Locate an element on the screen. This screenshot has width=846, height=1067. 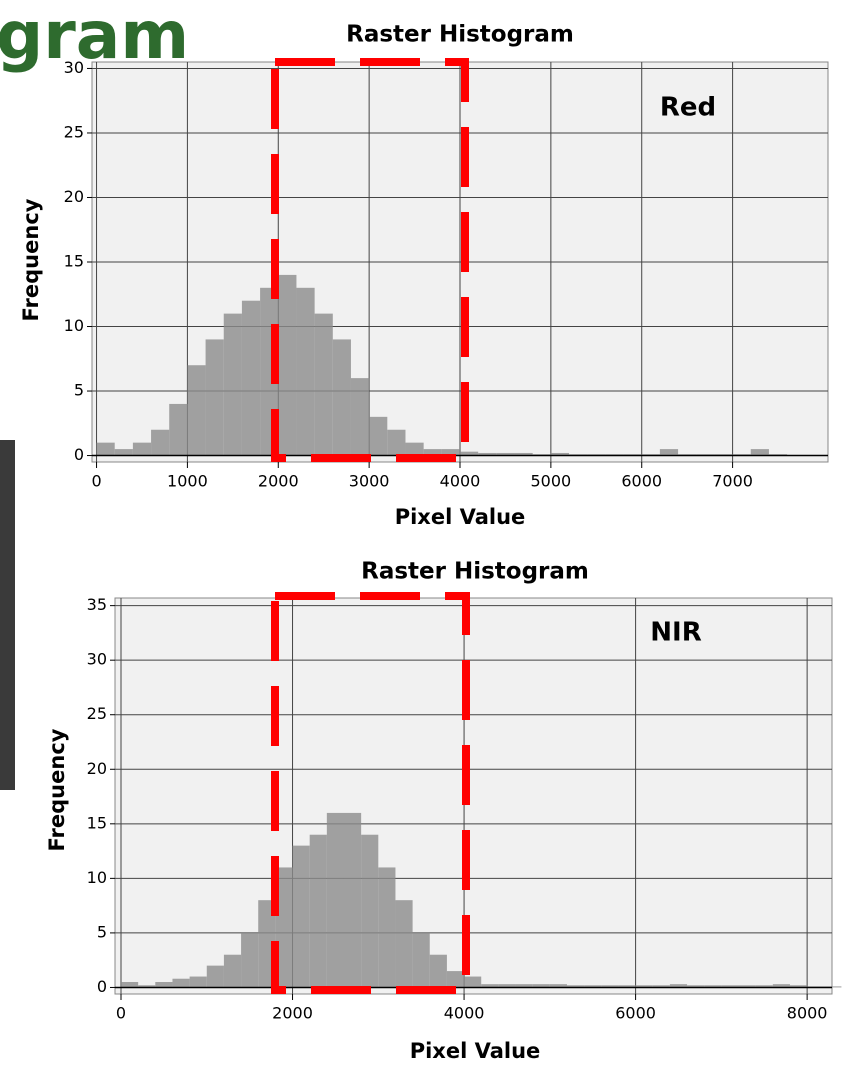
y-tick-label: 10 is located at coordinates (74, 325).